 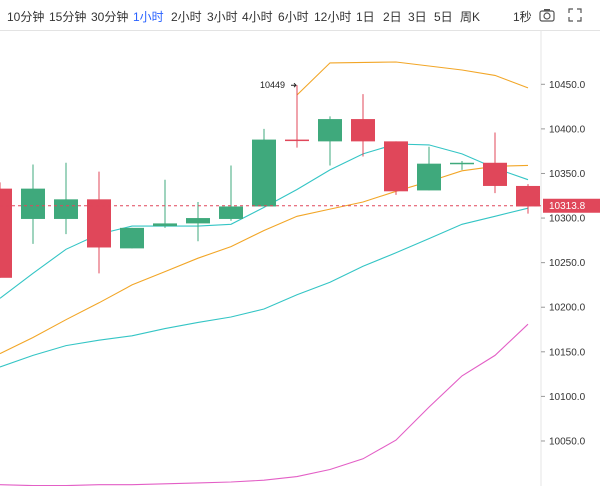 What do you see at coordinates (567, 174) in the screenshot?
I see `y-tick-label: 10350.0` at bounding box center [567, 174].